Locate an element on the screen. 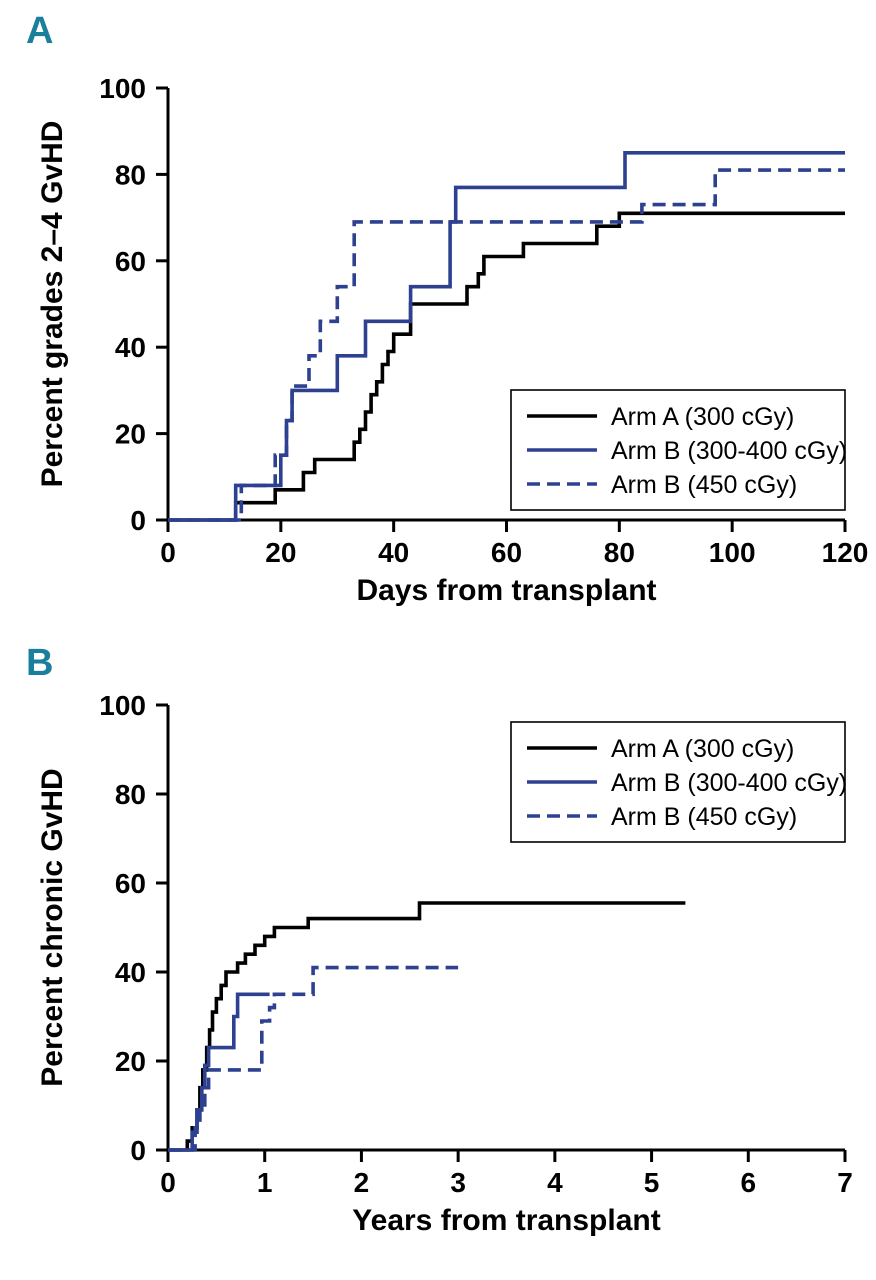 This screenshot has width=876, height=1280. x-tick-label: 40 is located at coordinates (393, 552).